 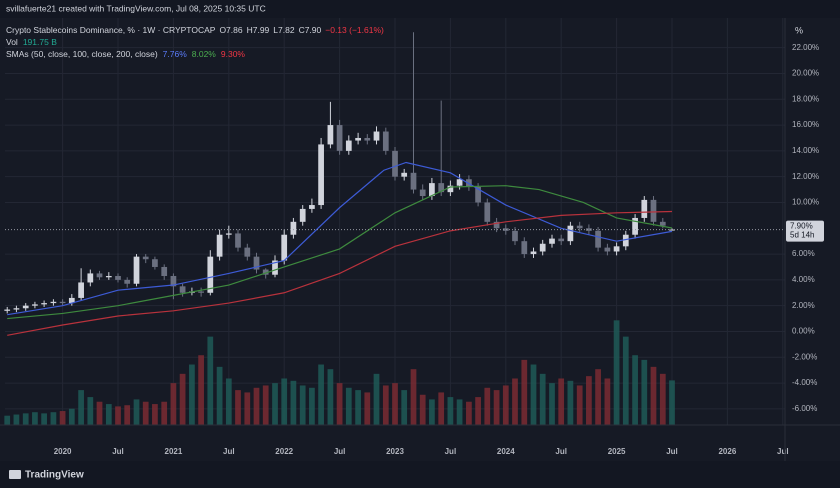 What do you see at coordinates (804, 382) in the screenshot?
I see `y-tick-label: -4.00%` at bounding box center [804, 382].